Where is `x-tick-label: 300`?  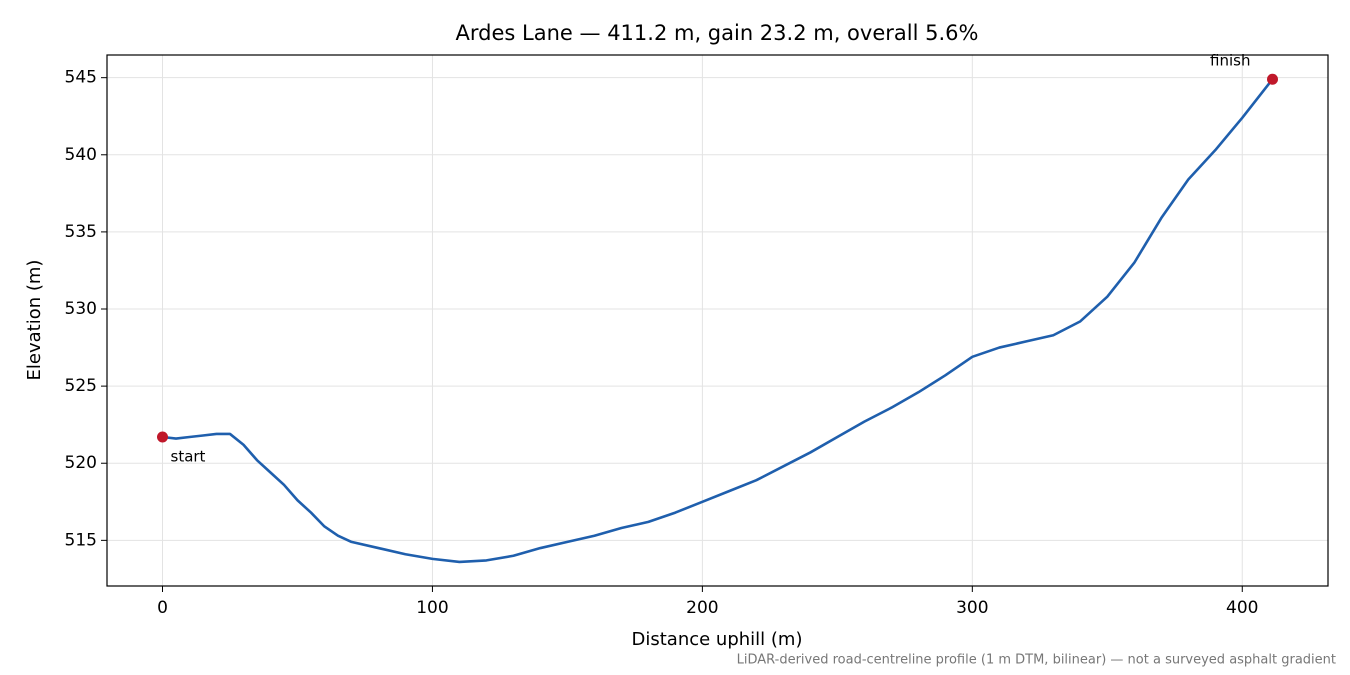 x-tick-label: 300 is located at coordinates (972, 608).